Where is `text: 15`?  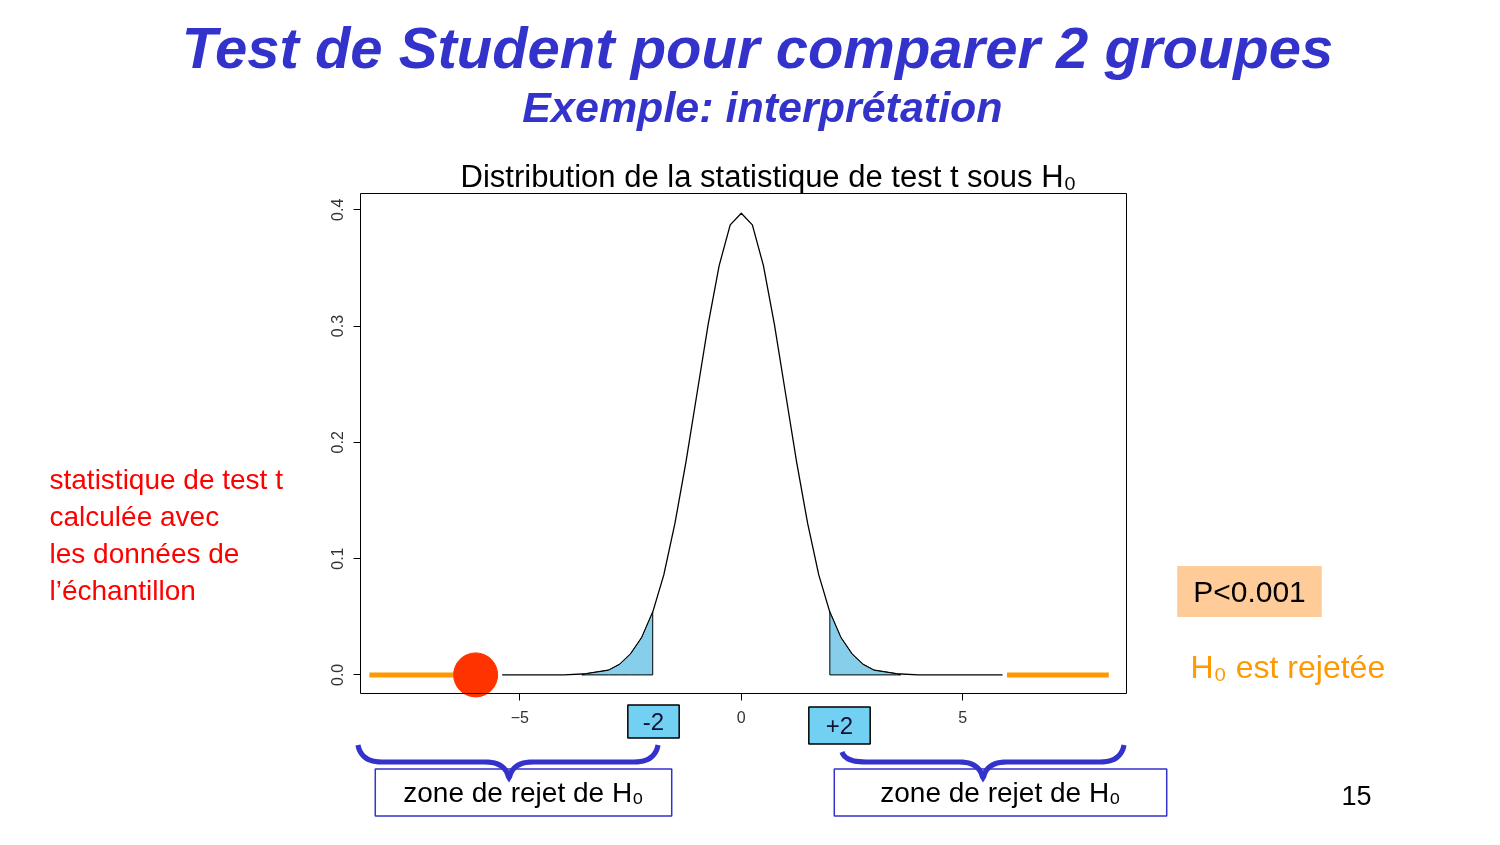 text: 15 is located at coordinates (1356, 796).